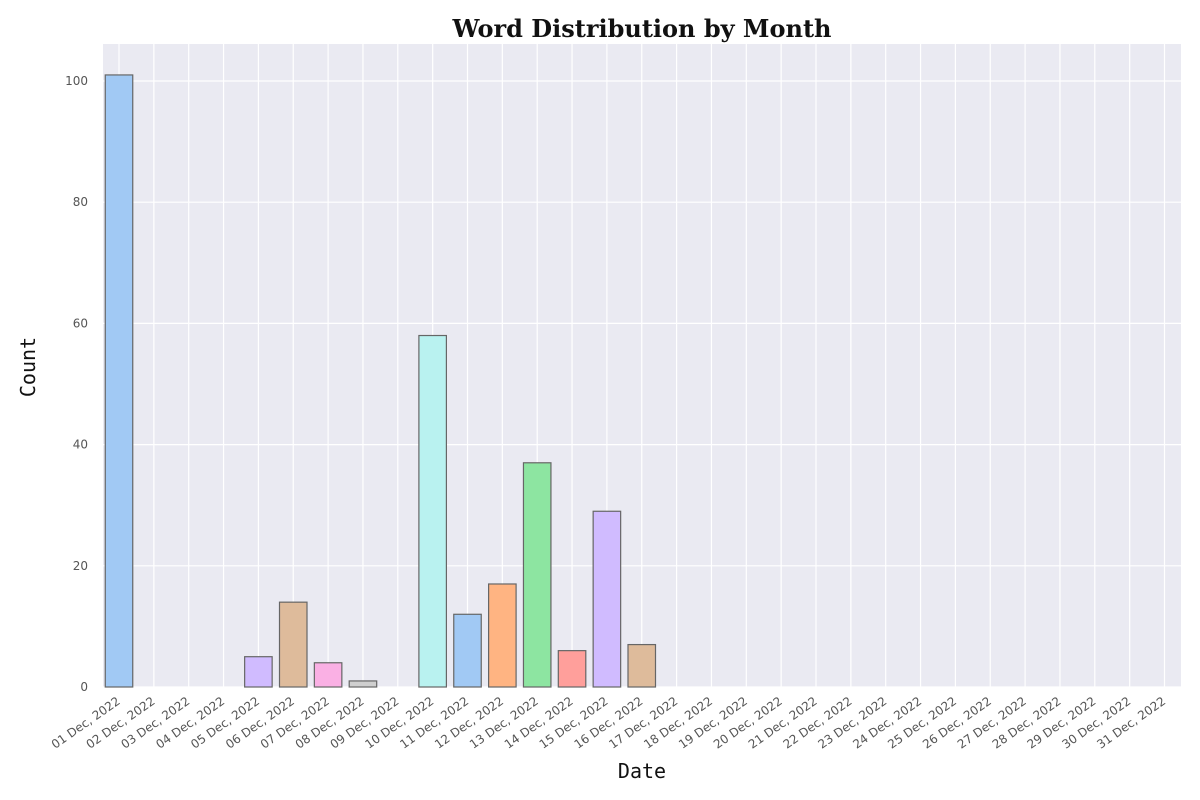 This screenshot has width=1200, height=800. Describe the element at coordinates (80, 566) in the screenshot. I see `y-tick-label: 20` at that location.